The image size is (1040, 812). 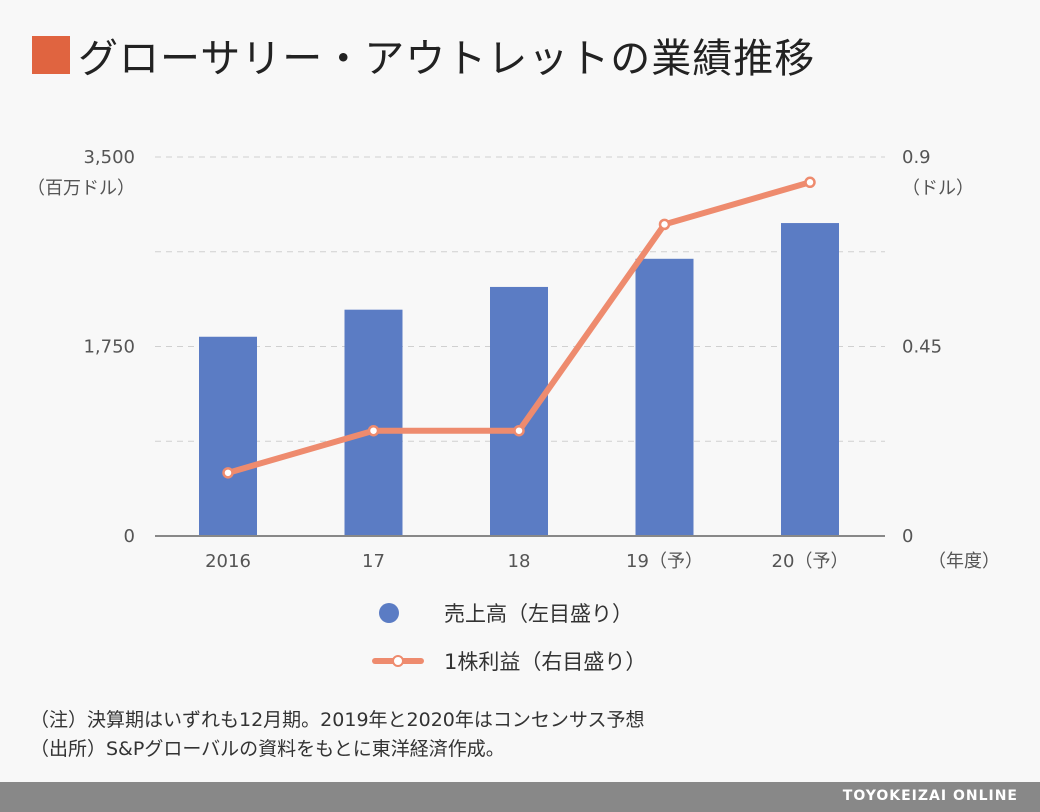 I want to click on legend-label-eps: 1株利益（右目盛り）, so click(x=545, y=662).